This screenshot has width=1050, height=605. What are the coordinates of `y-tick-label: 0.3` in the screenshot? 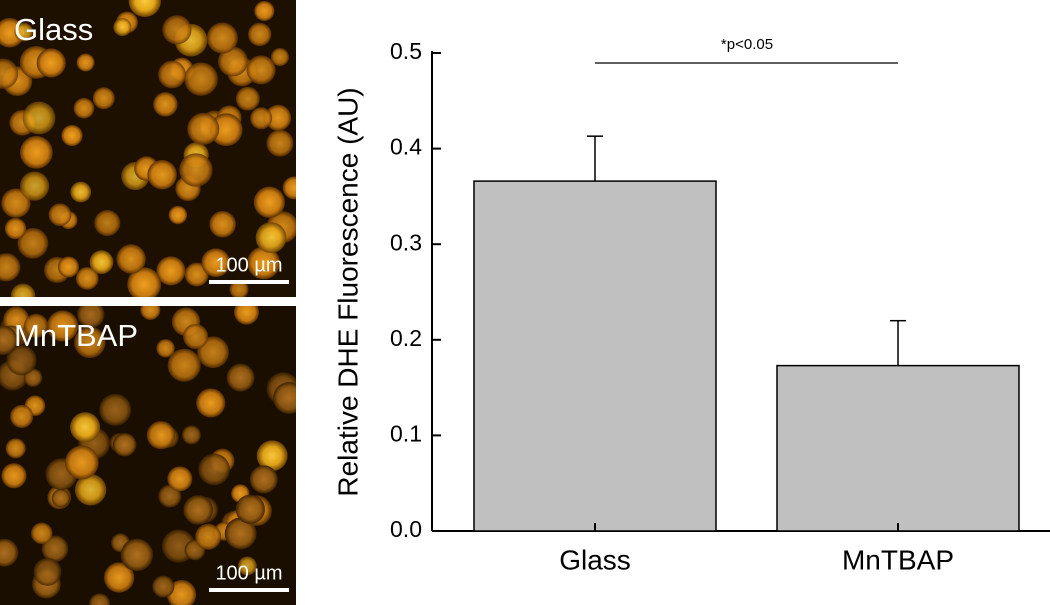 It's located at (406, 242).